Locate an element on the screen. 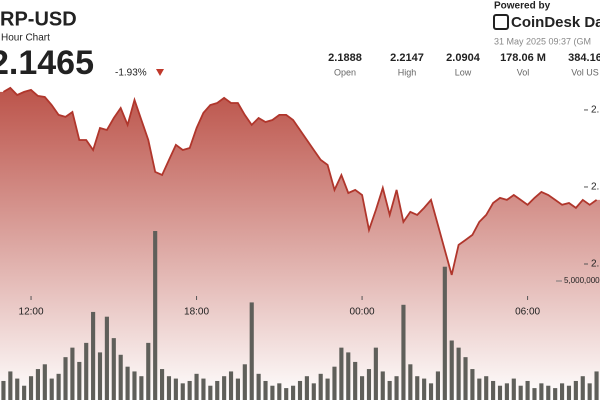 The height and width of the screenshot is (400, 600). x-tick-label: 18:00 is located at coordinates (196, 312).